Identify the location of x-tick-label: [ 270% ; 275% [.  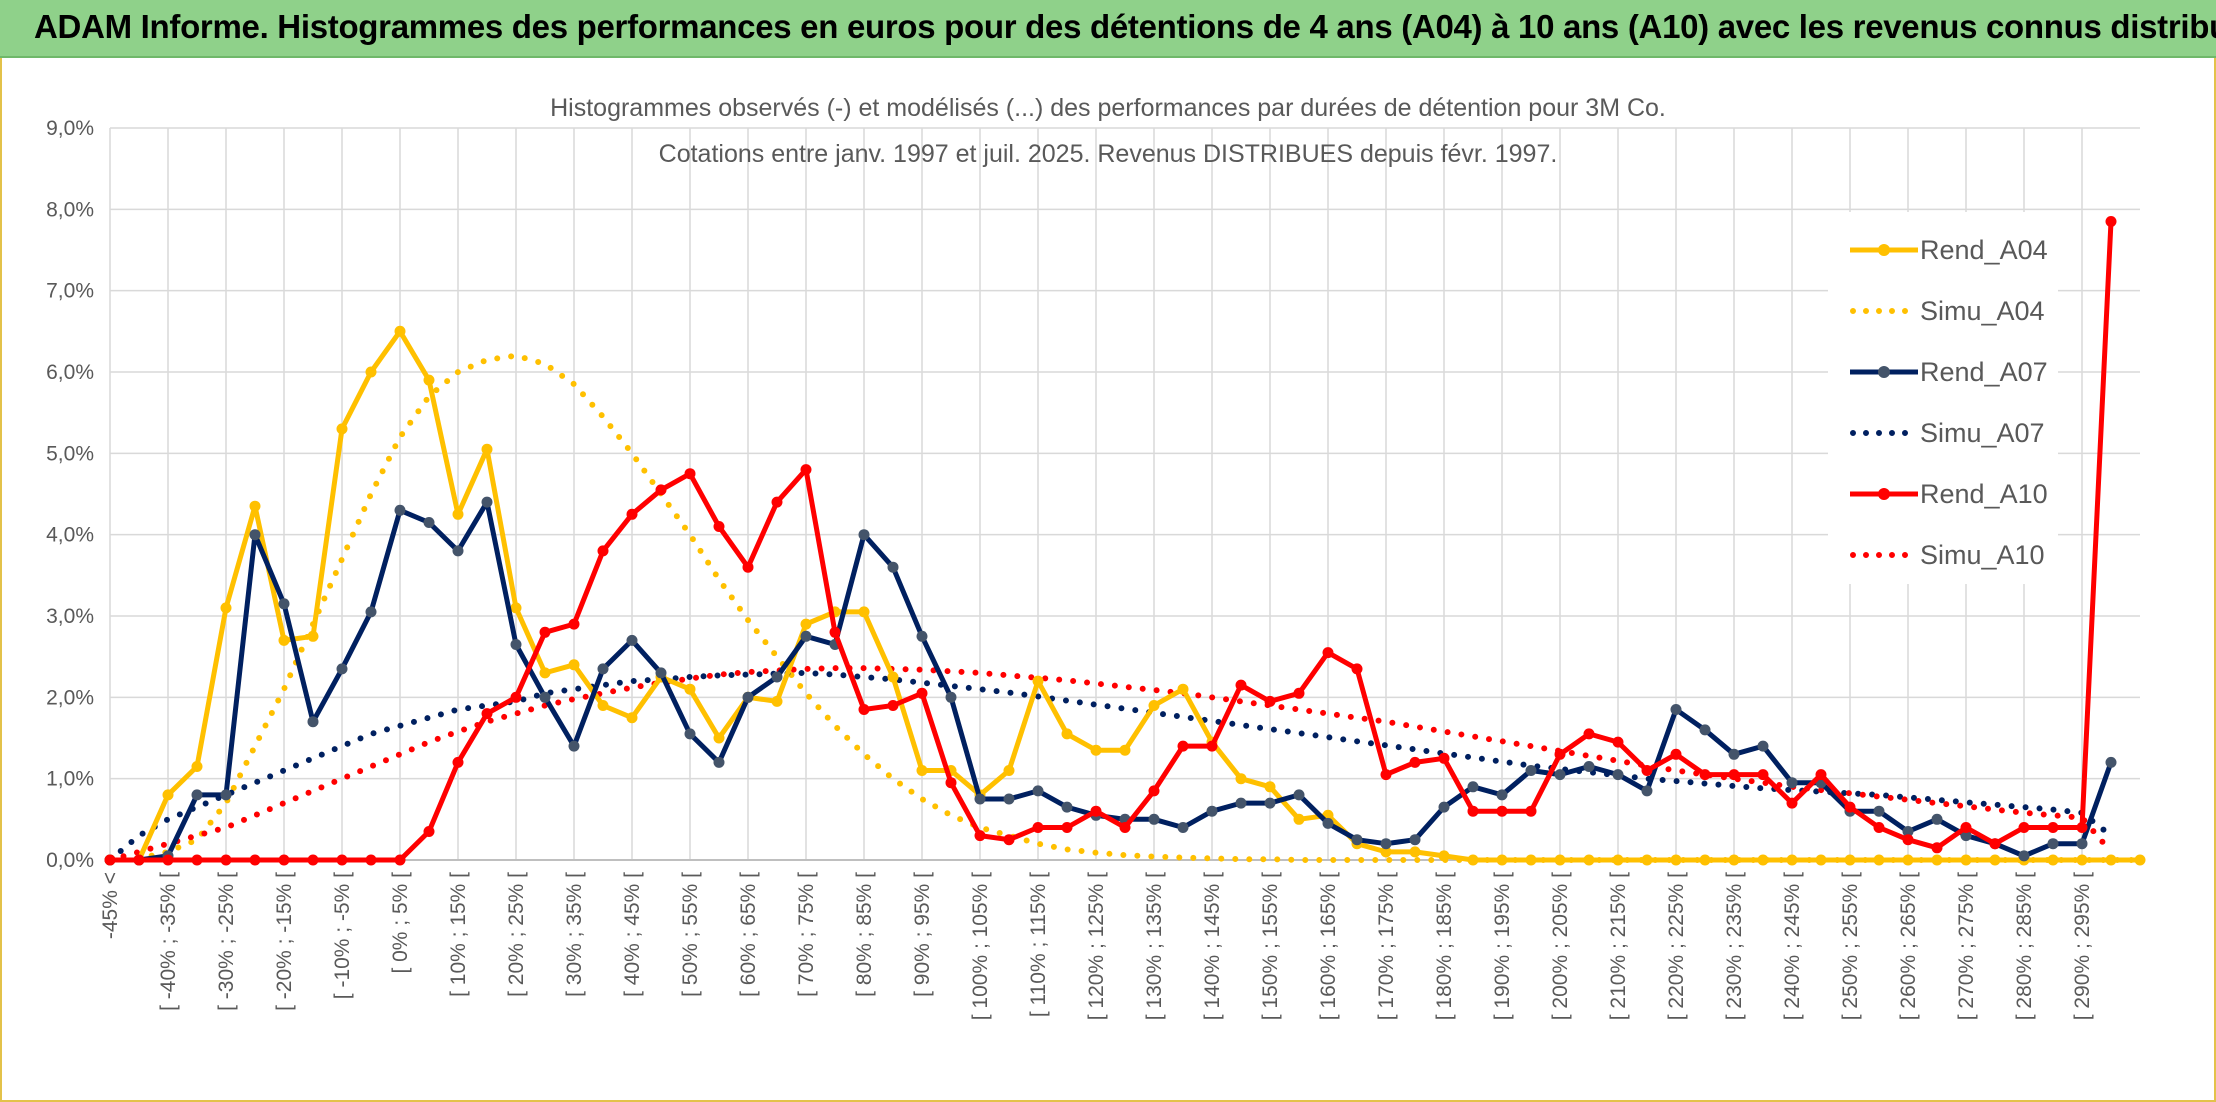
(1966, 946).